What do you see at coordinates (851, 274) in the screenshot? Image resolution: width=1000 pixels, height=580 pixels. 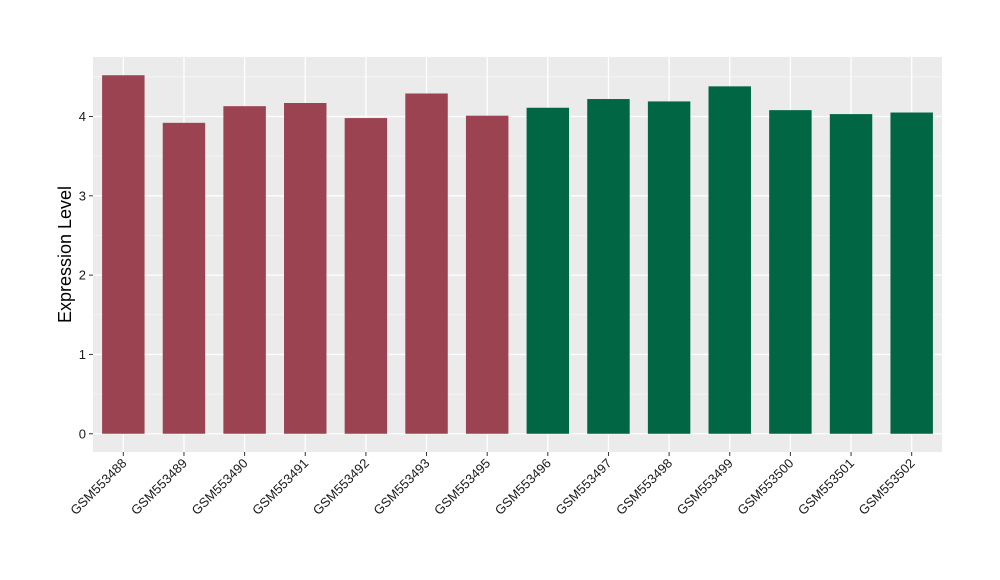 I see `bar-GSM553501` at bounding box center [851, 274].